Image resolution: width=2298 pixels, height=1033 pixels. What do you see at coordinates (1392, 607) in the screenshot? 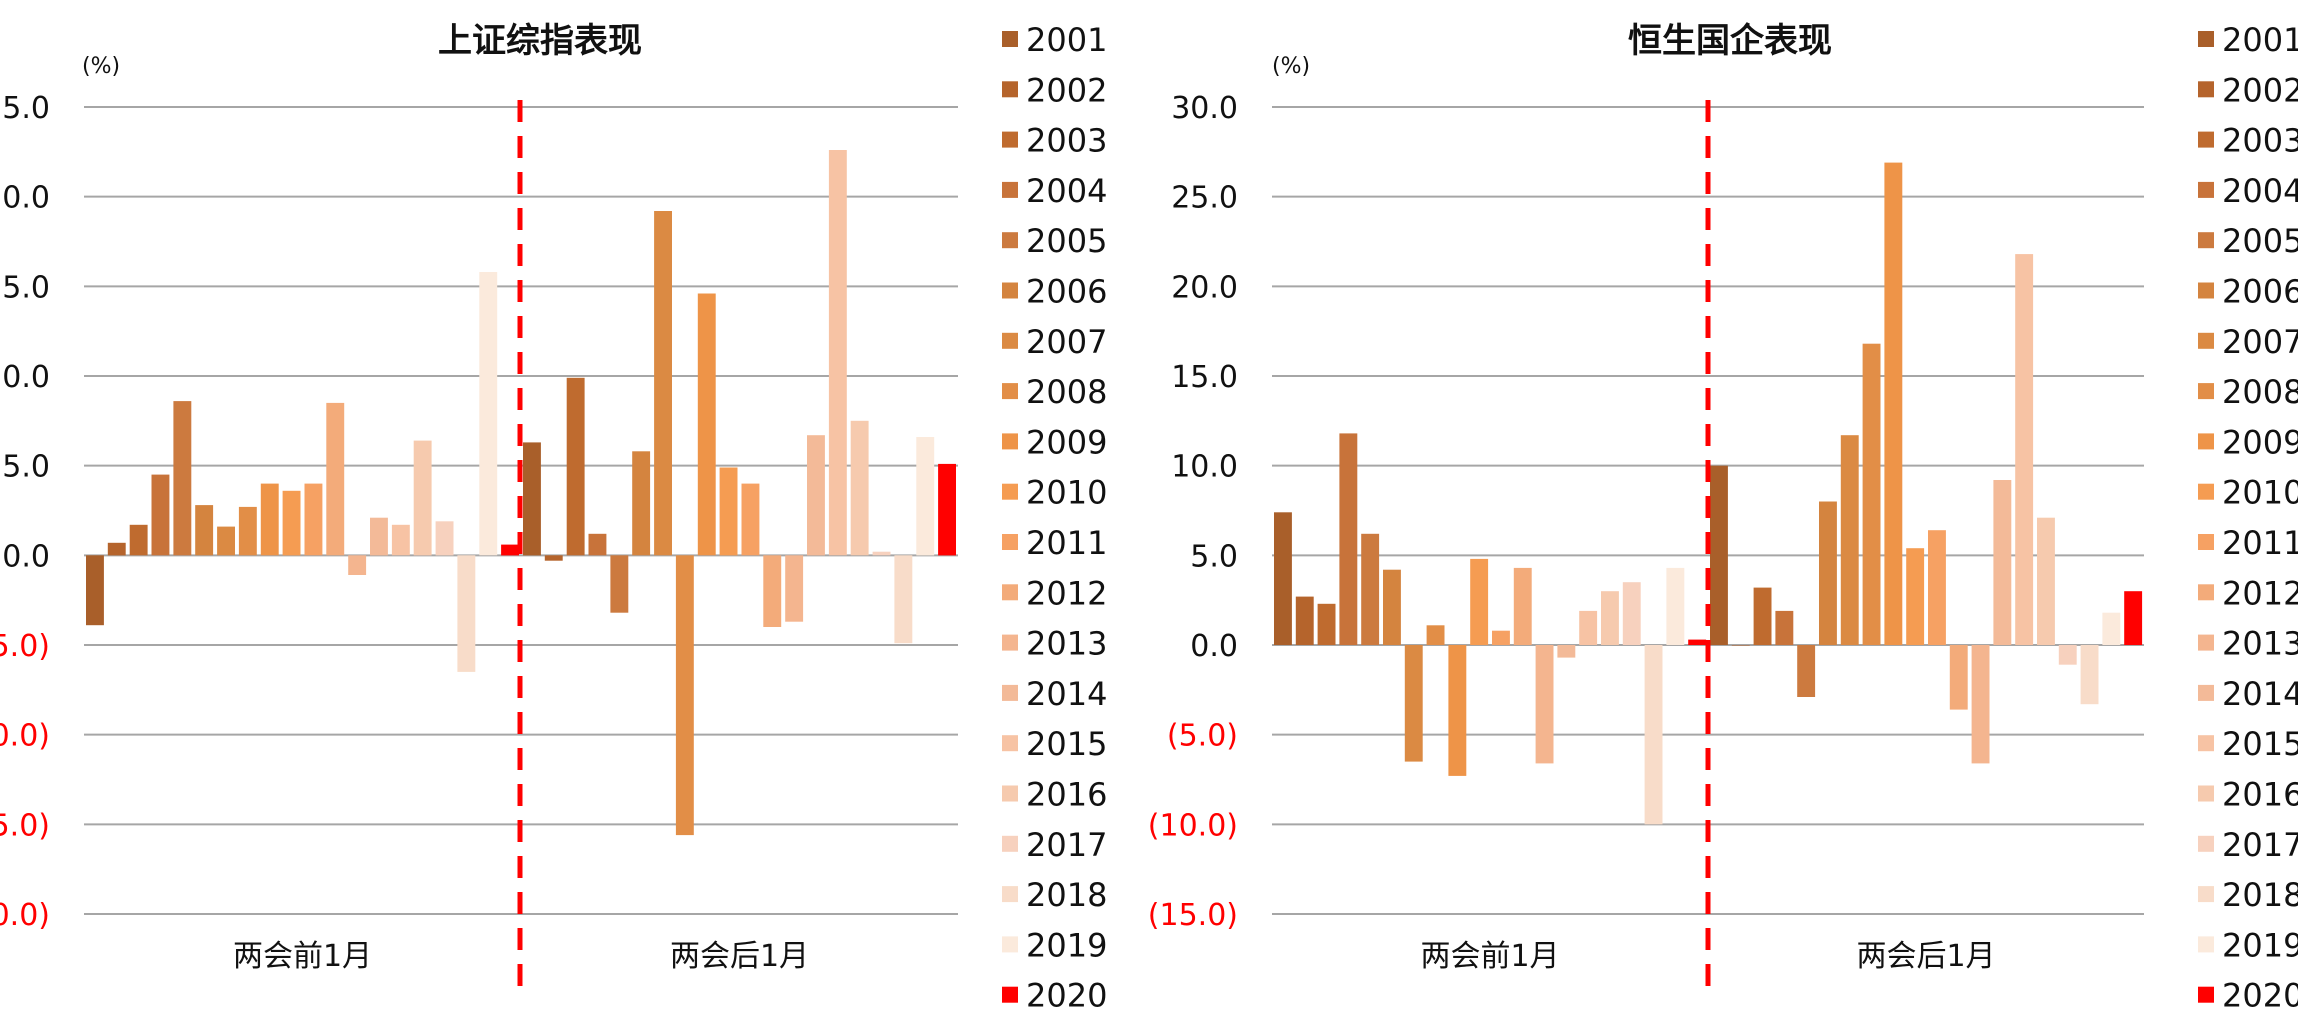
I see `bar-2006-before` at bounding box center [1392, 607].